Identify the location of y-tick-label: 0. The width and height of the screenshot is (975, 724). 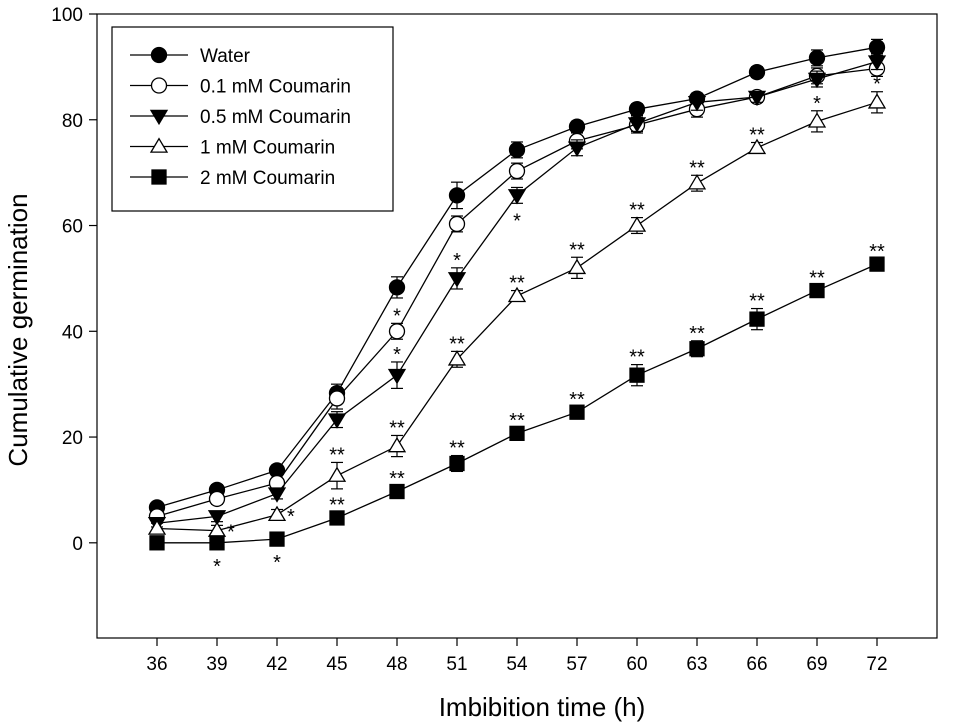
(77, 544).